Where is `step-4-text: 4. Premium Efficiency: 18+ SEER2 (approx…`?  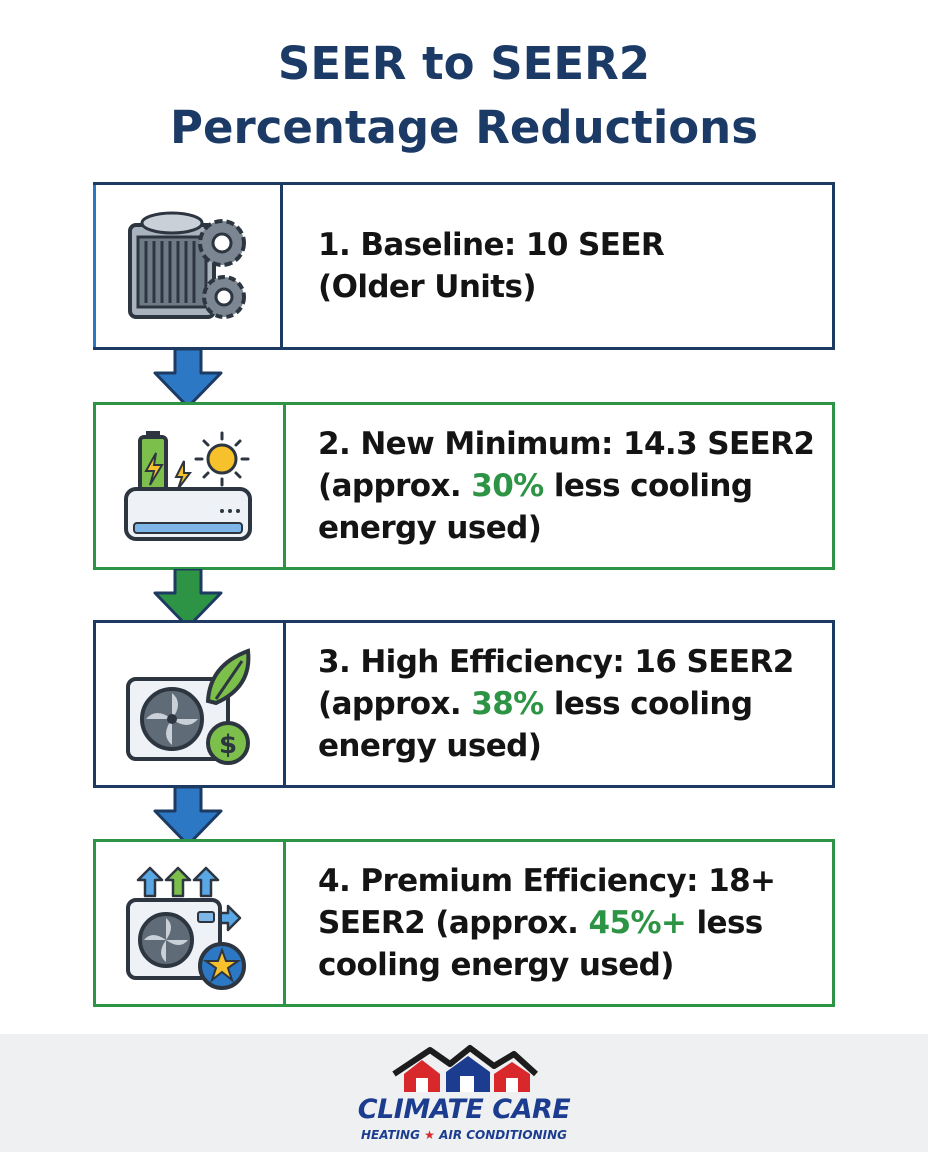
step-4-text: 4. Premium Efficiency: 18+ SEER2 (approx… is located at coordinates (547, 923).